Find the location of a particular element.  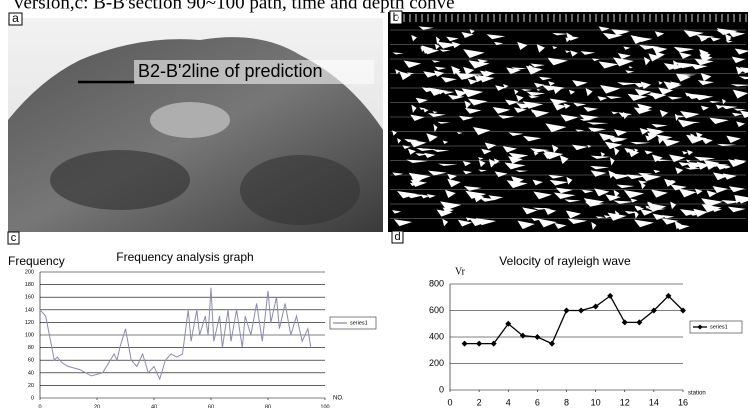

panel-label: d is located at coordinates (397, 237).